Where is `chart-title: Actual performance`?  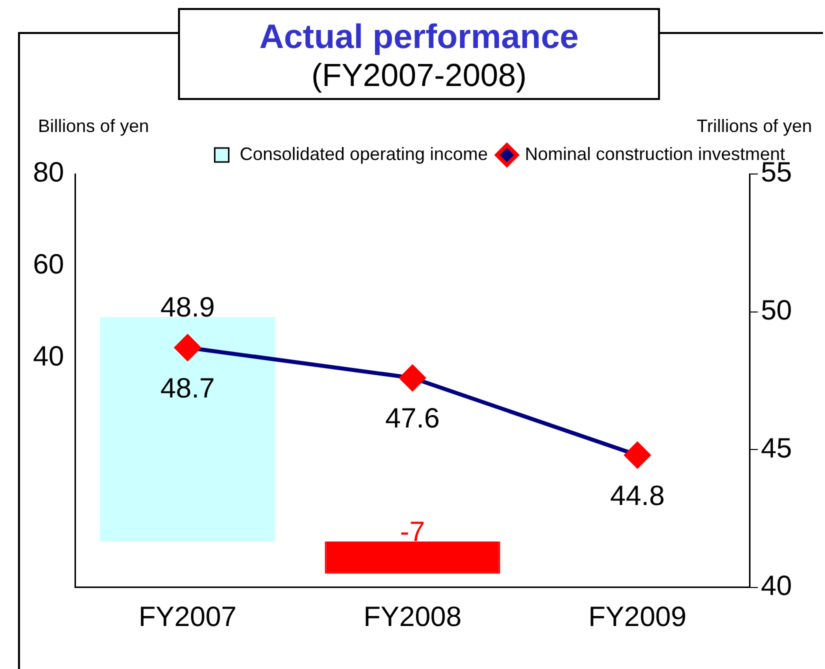
chart-title: Actual performance is located at coordinates (419, 37).